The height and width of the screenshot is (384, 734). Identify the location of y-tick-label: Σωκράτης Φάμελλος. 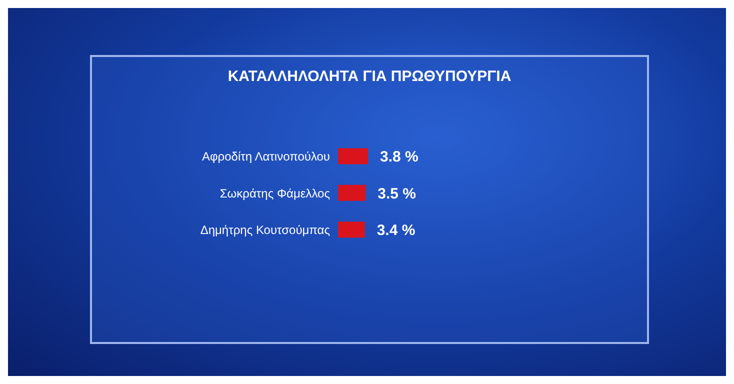
(275, 193).